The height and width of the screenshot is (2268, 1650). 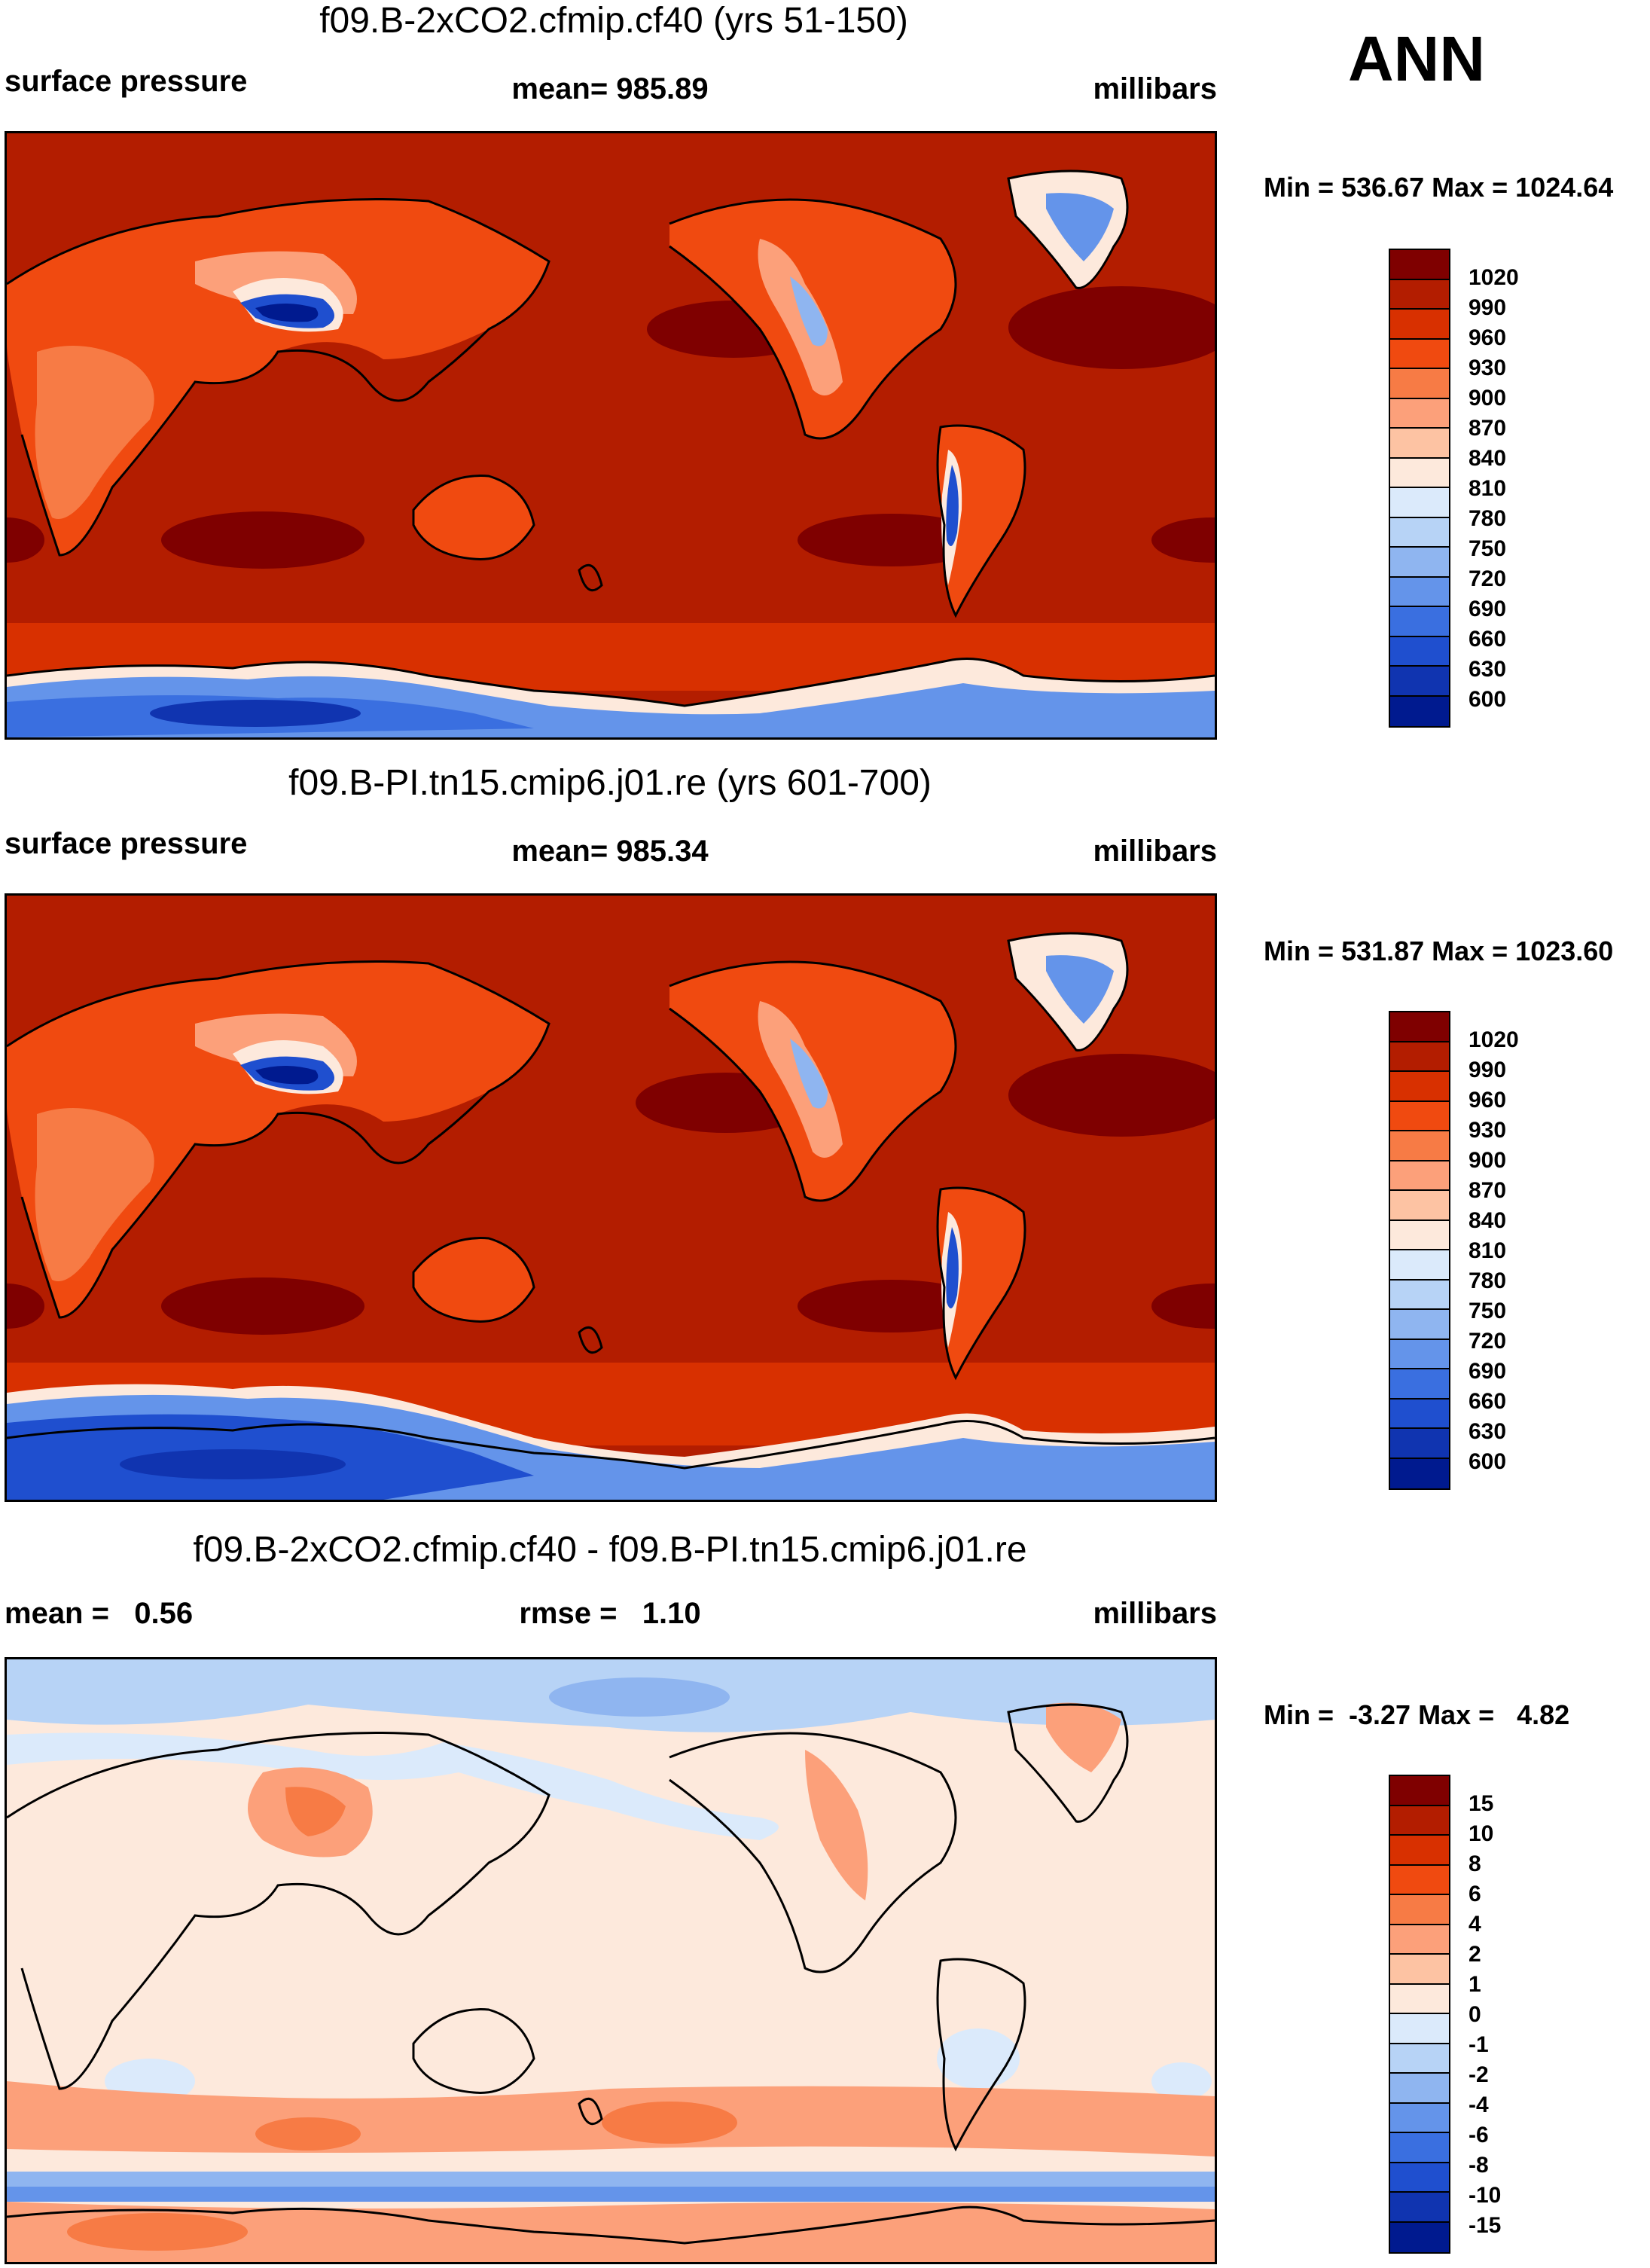 I want to click on panel-1-colorbar, so click(x=1419, y=489).